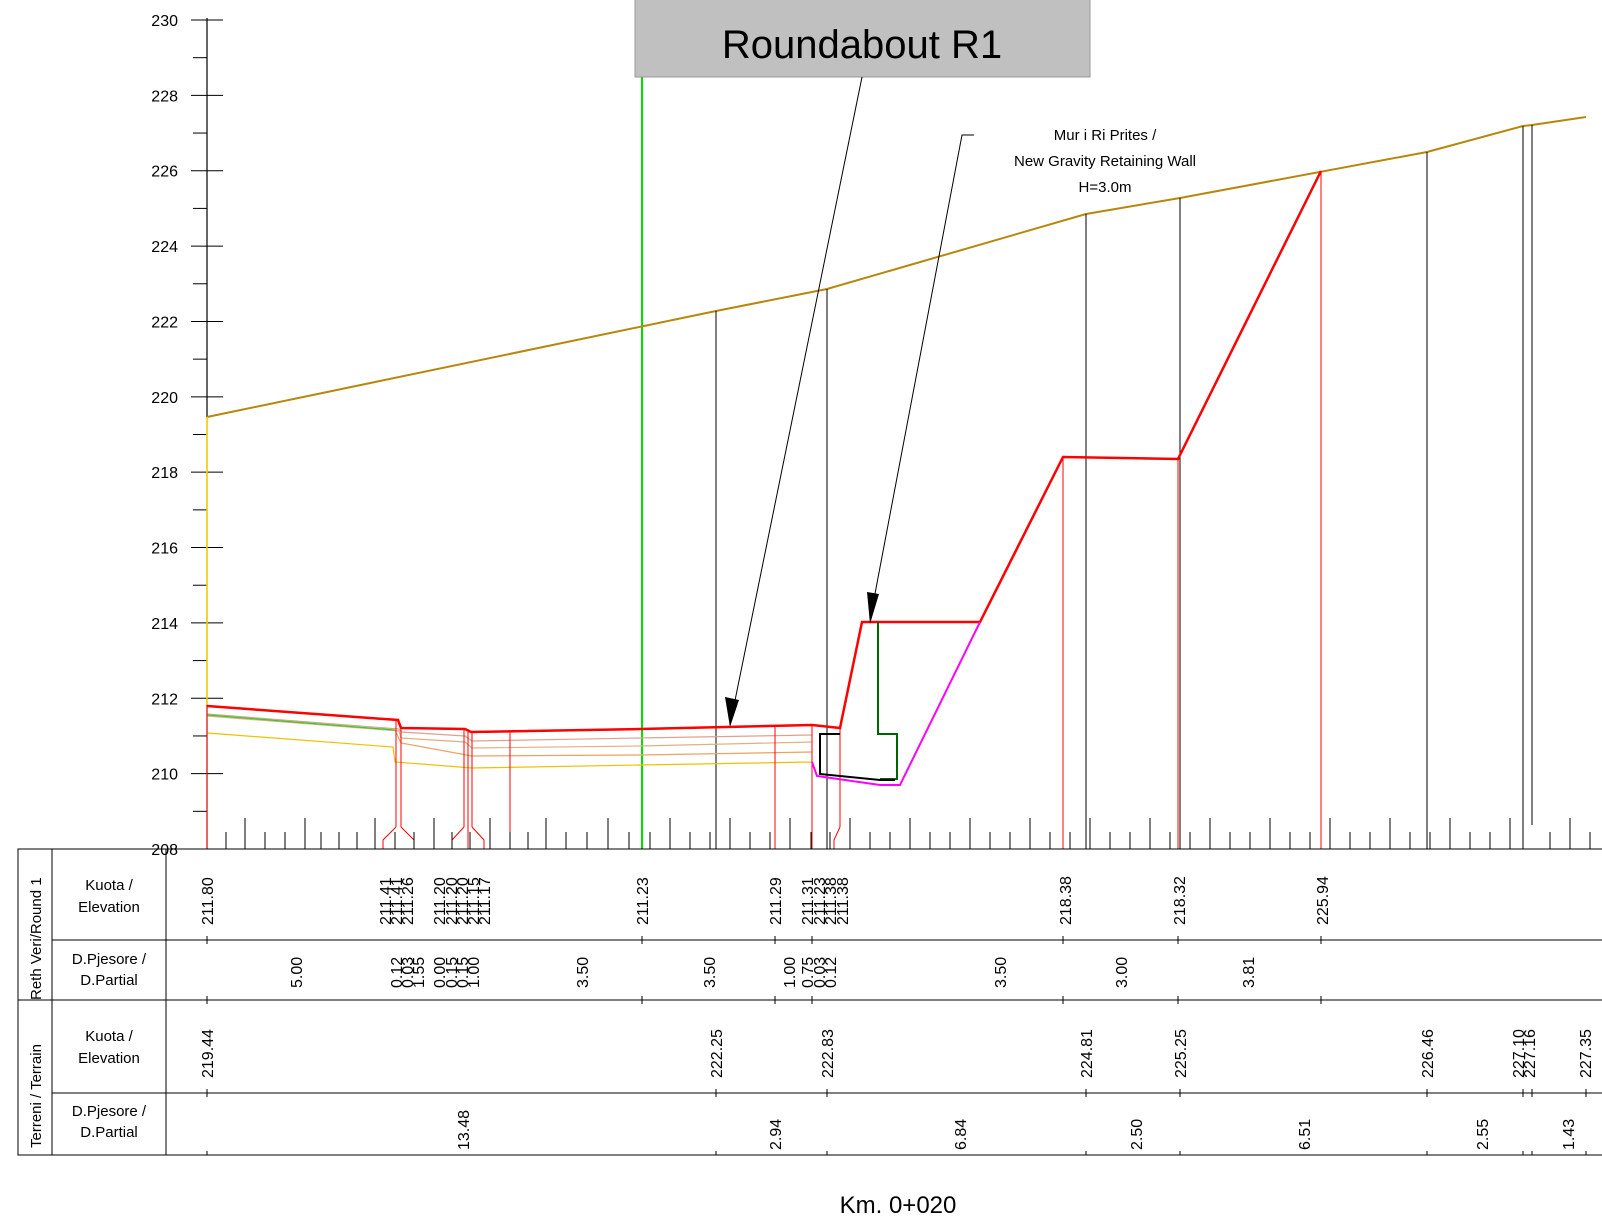 The height and width of the screenshot is (1220, 1602). What do you see at coordinates (164, 96) in the screenshot?
I see `y-tick-label: 228` at bounding box center [164, 96].